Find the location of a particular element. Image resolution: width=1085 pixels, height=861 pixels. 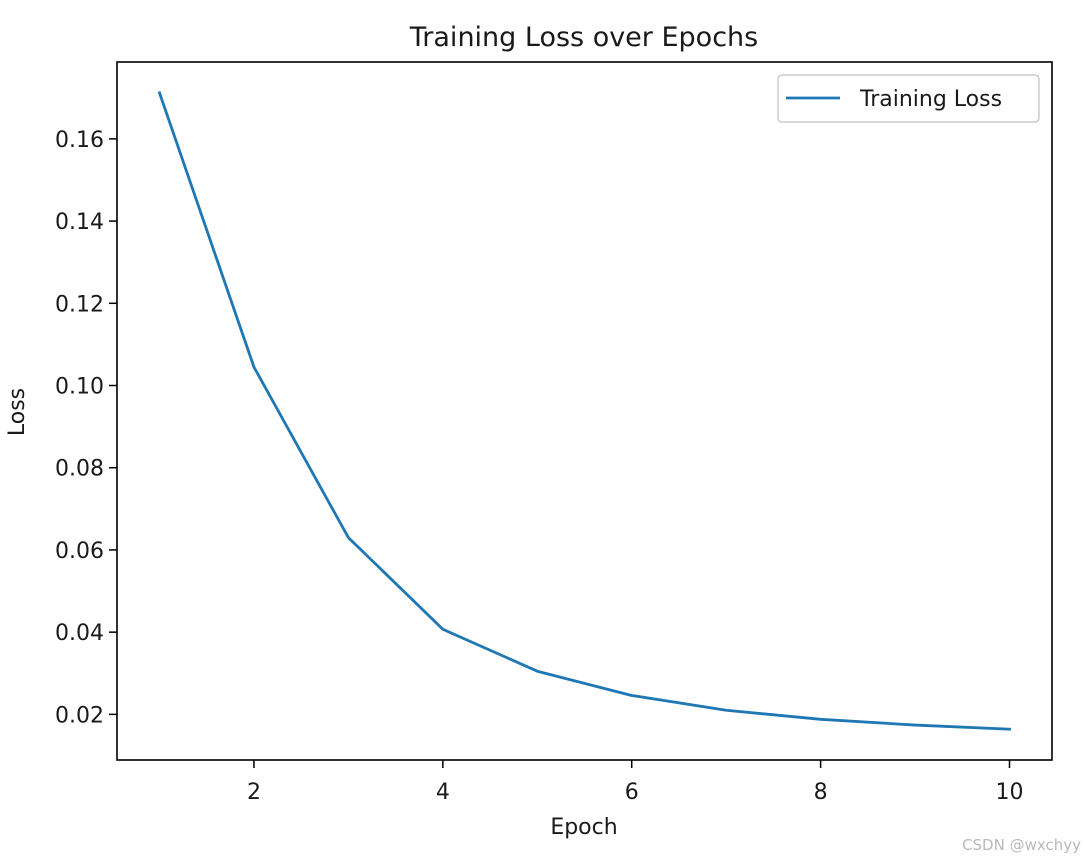

x-tick-label: 4 is located at coordinates (443, 792).